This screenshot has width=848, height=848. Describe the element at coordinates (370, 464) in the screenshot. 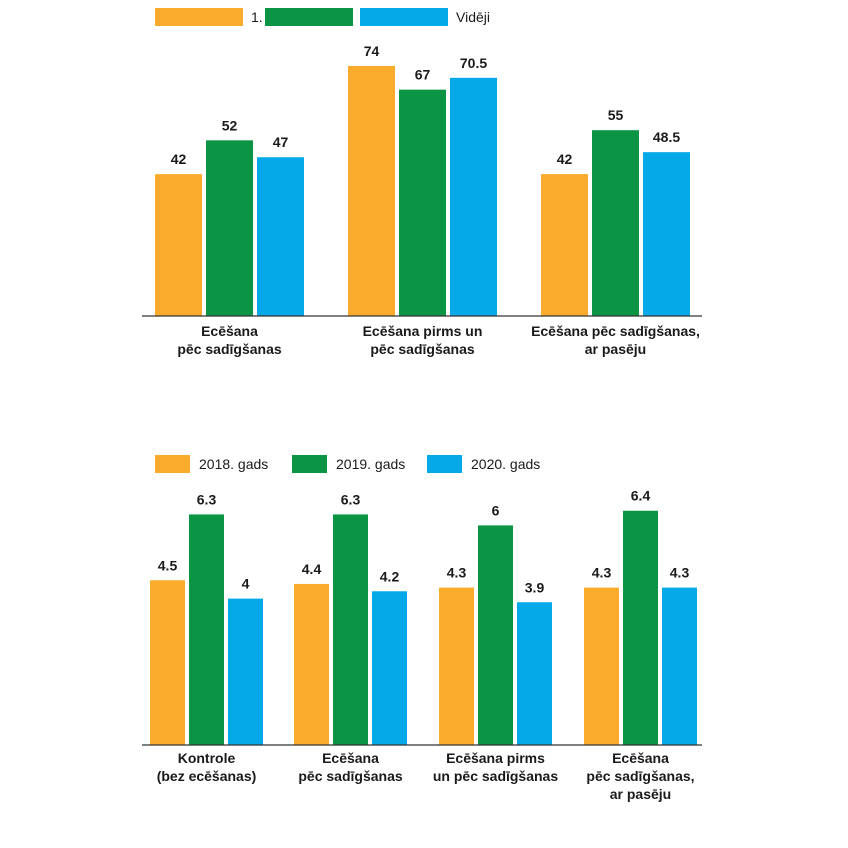

I see `chart2-legend-label-2: 2019. gads` at that location.